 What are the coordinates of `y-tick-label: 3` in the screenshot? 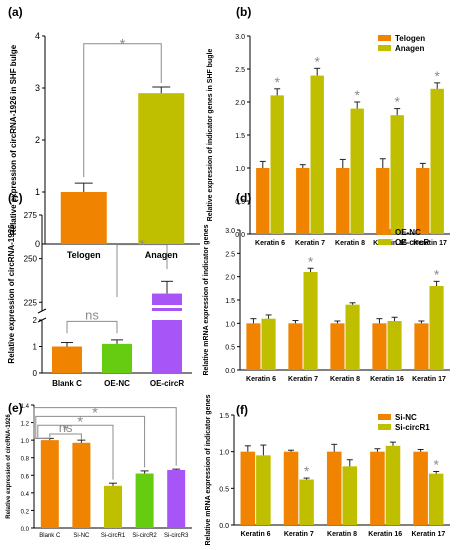 It's located at (37, 88).